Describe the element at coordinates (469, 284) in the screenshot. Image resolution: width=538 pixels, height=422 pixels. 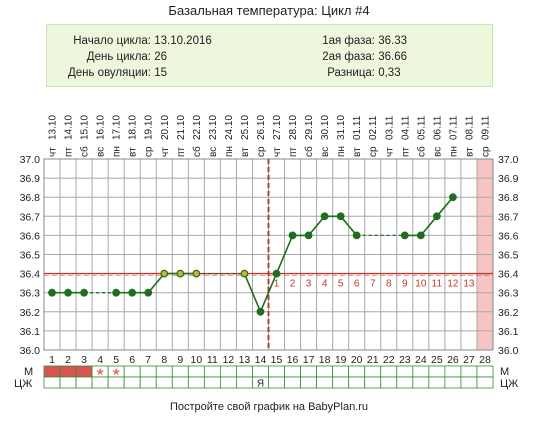
I see `post-ovulation-day-label: 13` at that location.